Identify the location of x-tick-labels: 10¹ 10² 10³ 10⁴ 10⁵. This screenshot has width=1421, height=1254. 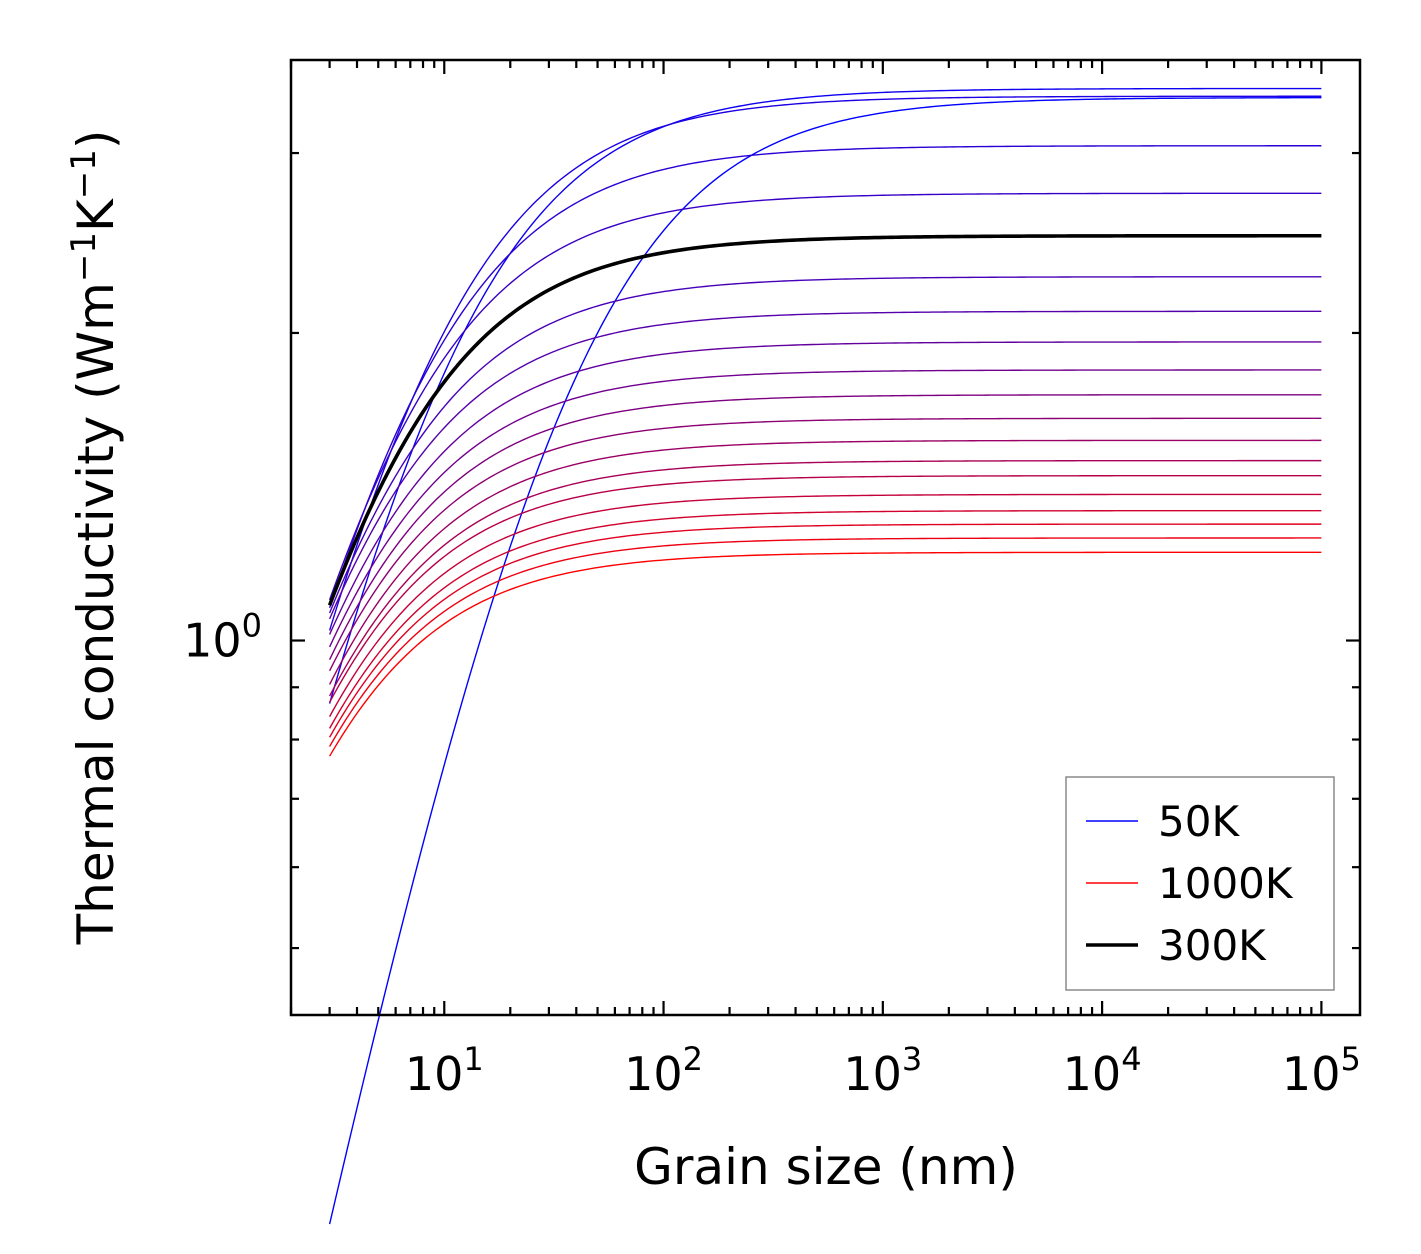
(883, 1070).